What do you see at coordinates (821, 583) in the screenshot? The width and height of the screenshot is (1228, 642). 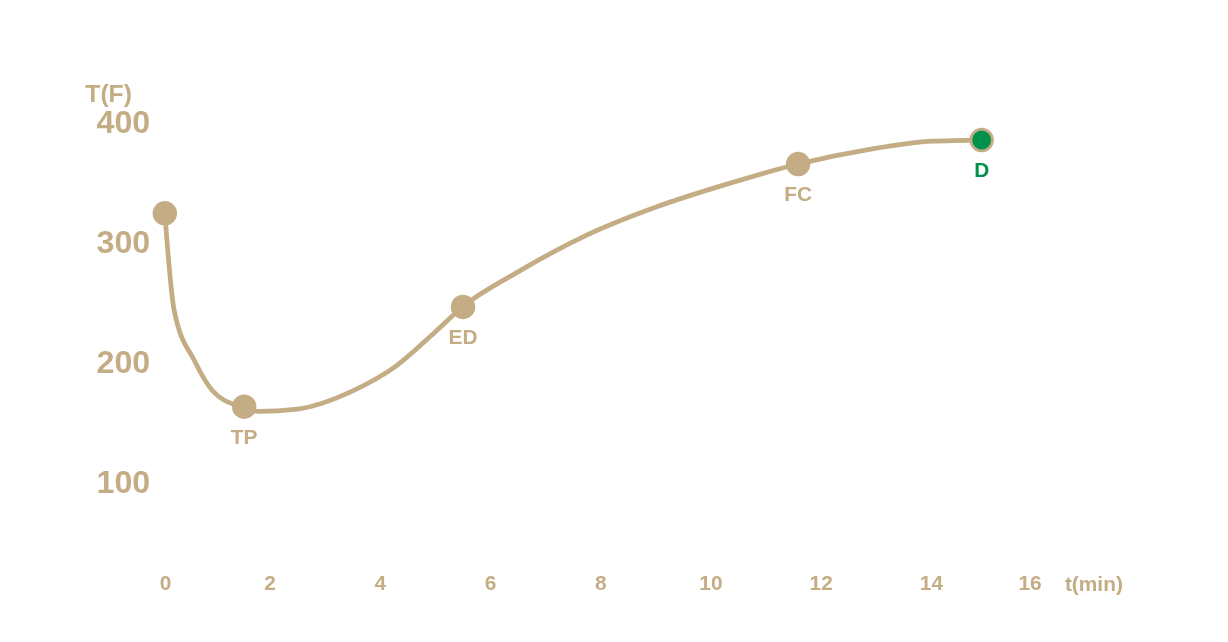 I see `x-tick-label: 12` at bounding box center [821, 583].